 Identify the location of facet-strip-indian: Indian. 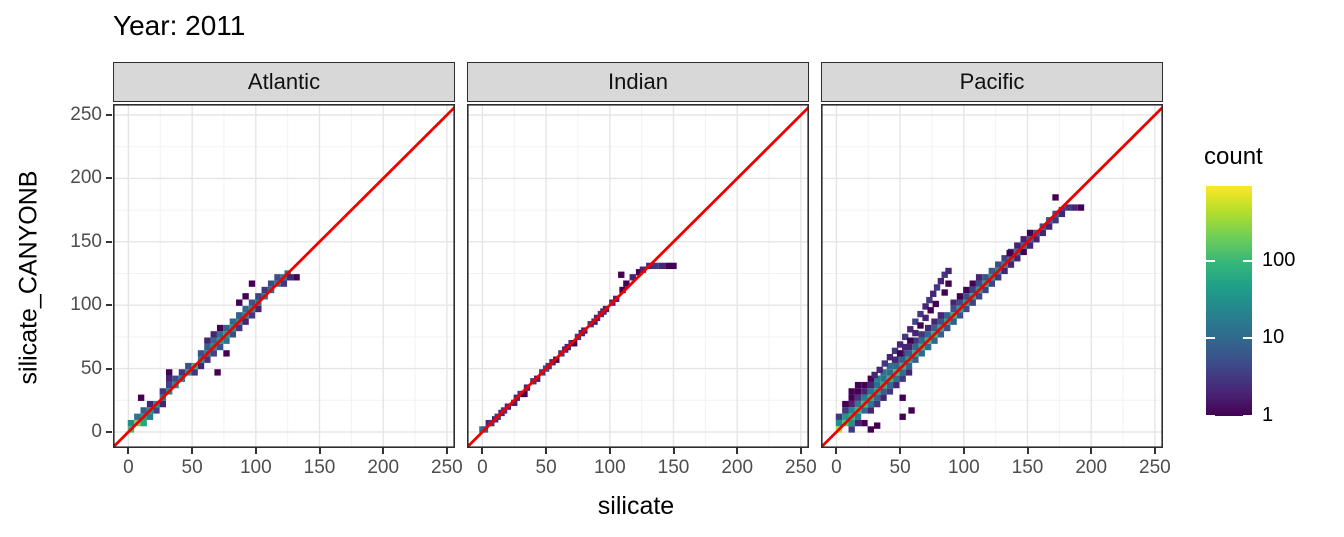
(638, 82).